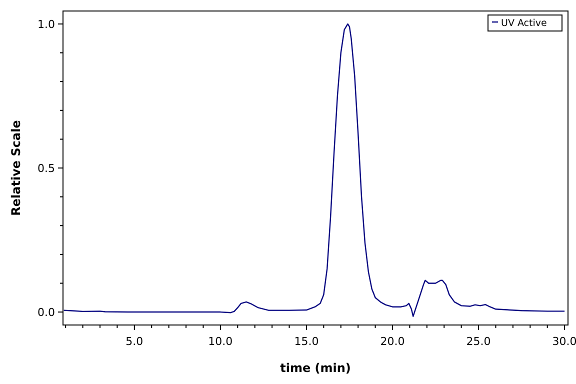  I want to click on y-axis-title: Relative Scale, so click(16, 168).